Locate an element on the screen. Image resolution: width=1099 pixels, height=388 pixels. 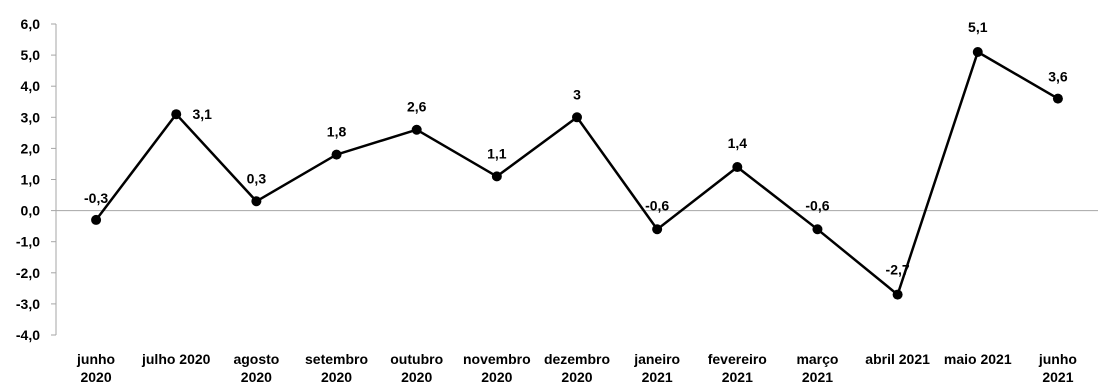
data-label: 1,1 is located at coordinates (497, 153).